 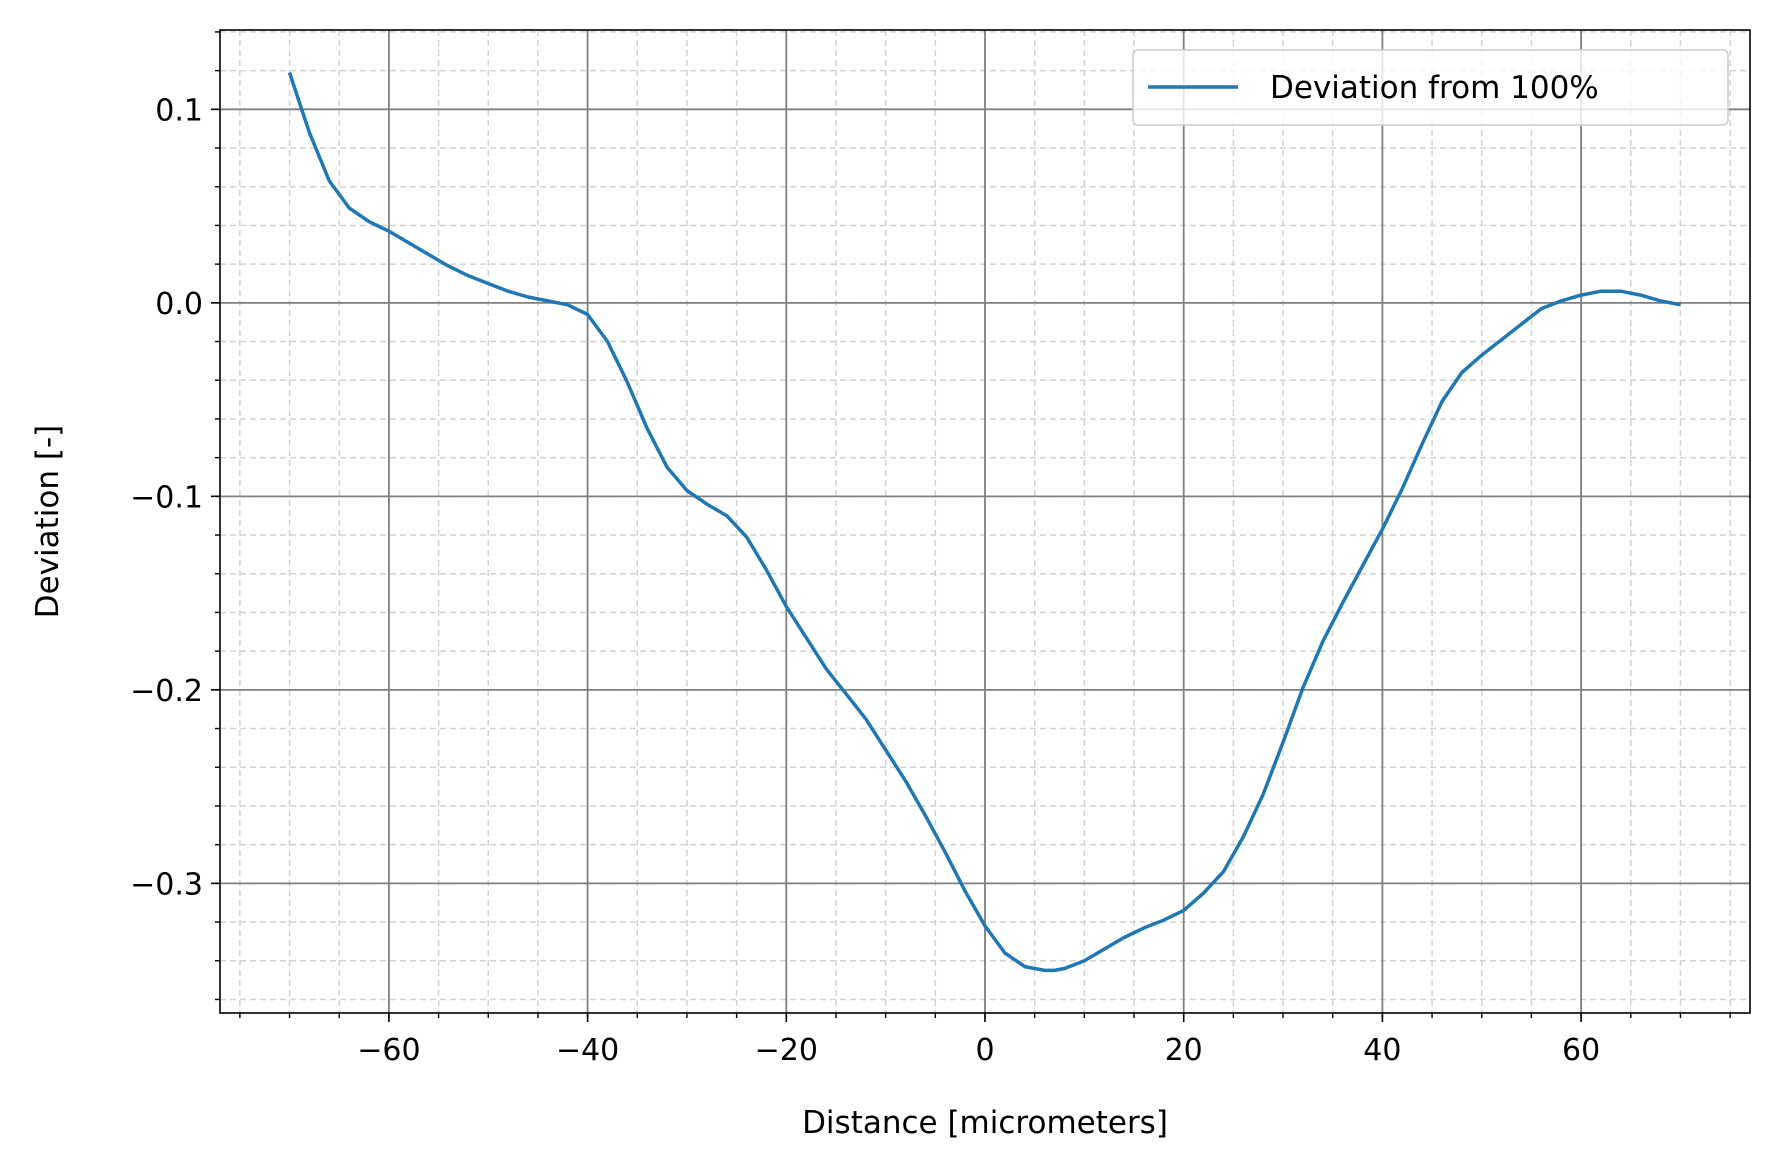 What do you see at coordinates (179, 110) in the screenshot?
I see `y-tick-label: 0.1` at bounding box center [179, 110].